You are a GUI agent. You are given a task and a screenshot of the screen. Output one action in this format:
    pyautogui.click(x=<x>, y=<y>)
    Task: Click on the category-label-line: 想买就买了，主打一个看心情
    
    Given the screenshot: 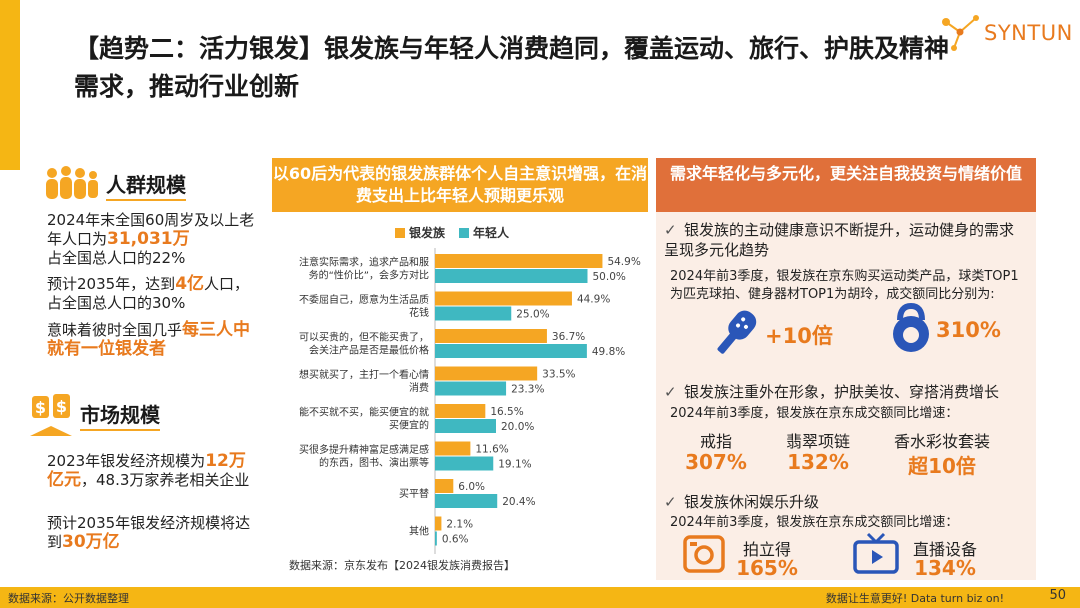 What is the action you would take?
    pyautogui.click(x=364, y=374)
    